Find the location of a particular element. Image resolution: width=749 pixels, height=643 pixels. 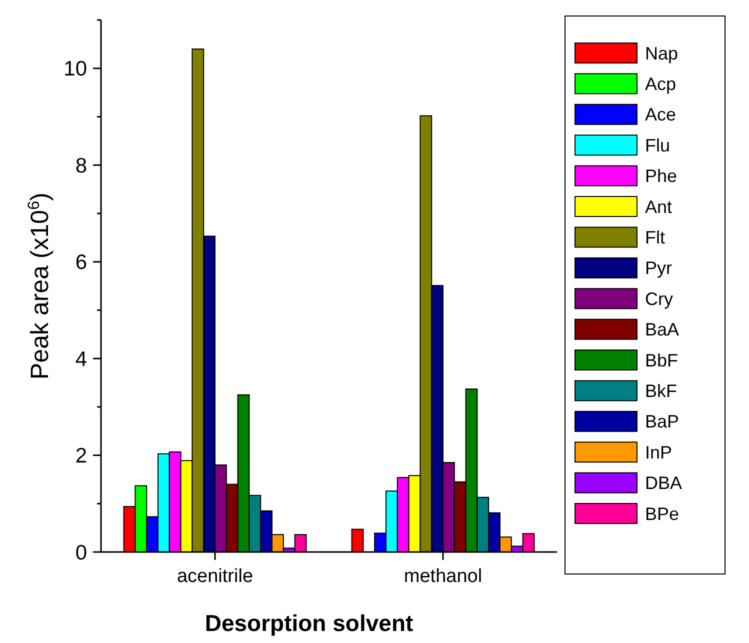

legend-label: BbF is located at coordinates (661, 360).